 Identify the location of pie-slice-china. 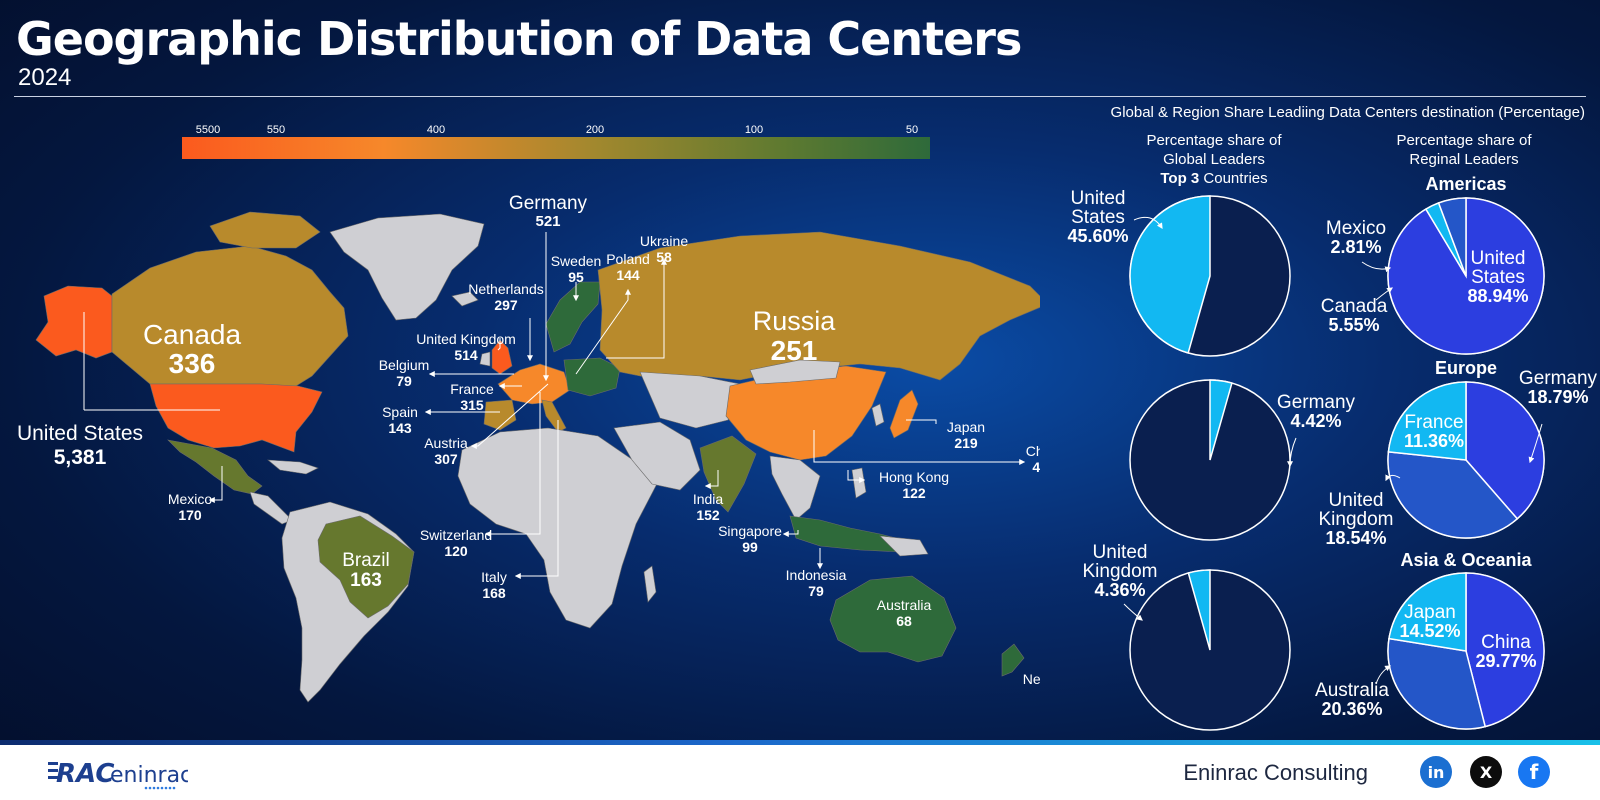
(1505, 650).